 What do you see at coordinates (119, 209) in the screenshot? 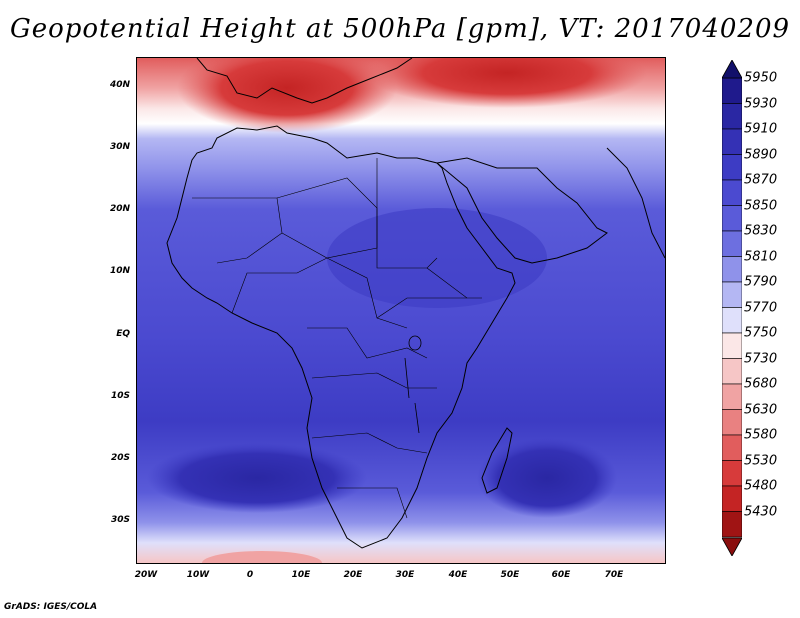
I see `lat-label-20n: 20N` at bounding box center [119, 209].